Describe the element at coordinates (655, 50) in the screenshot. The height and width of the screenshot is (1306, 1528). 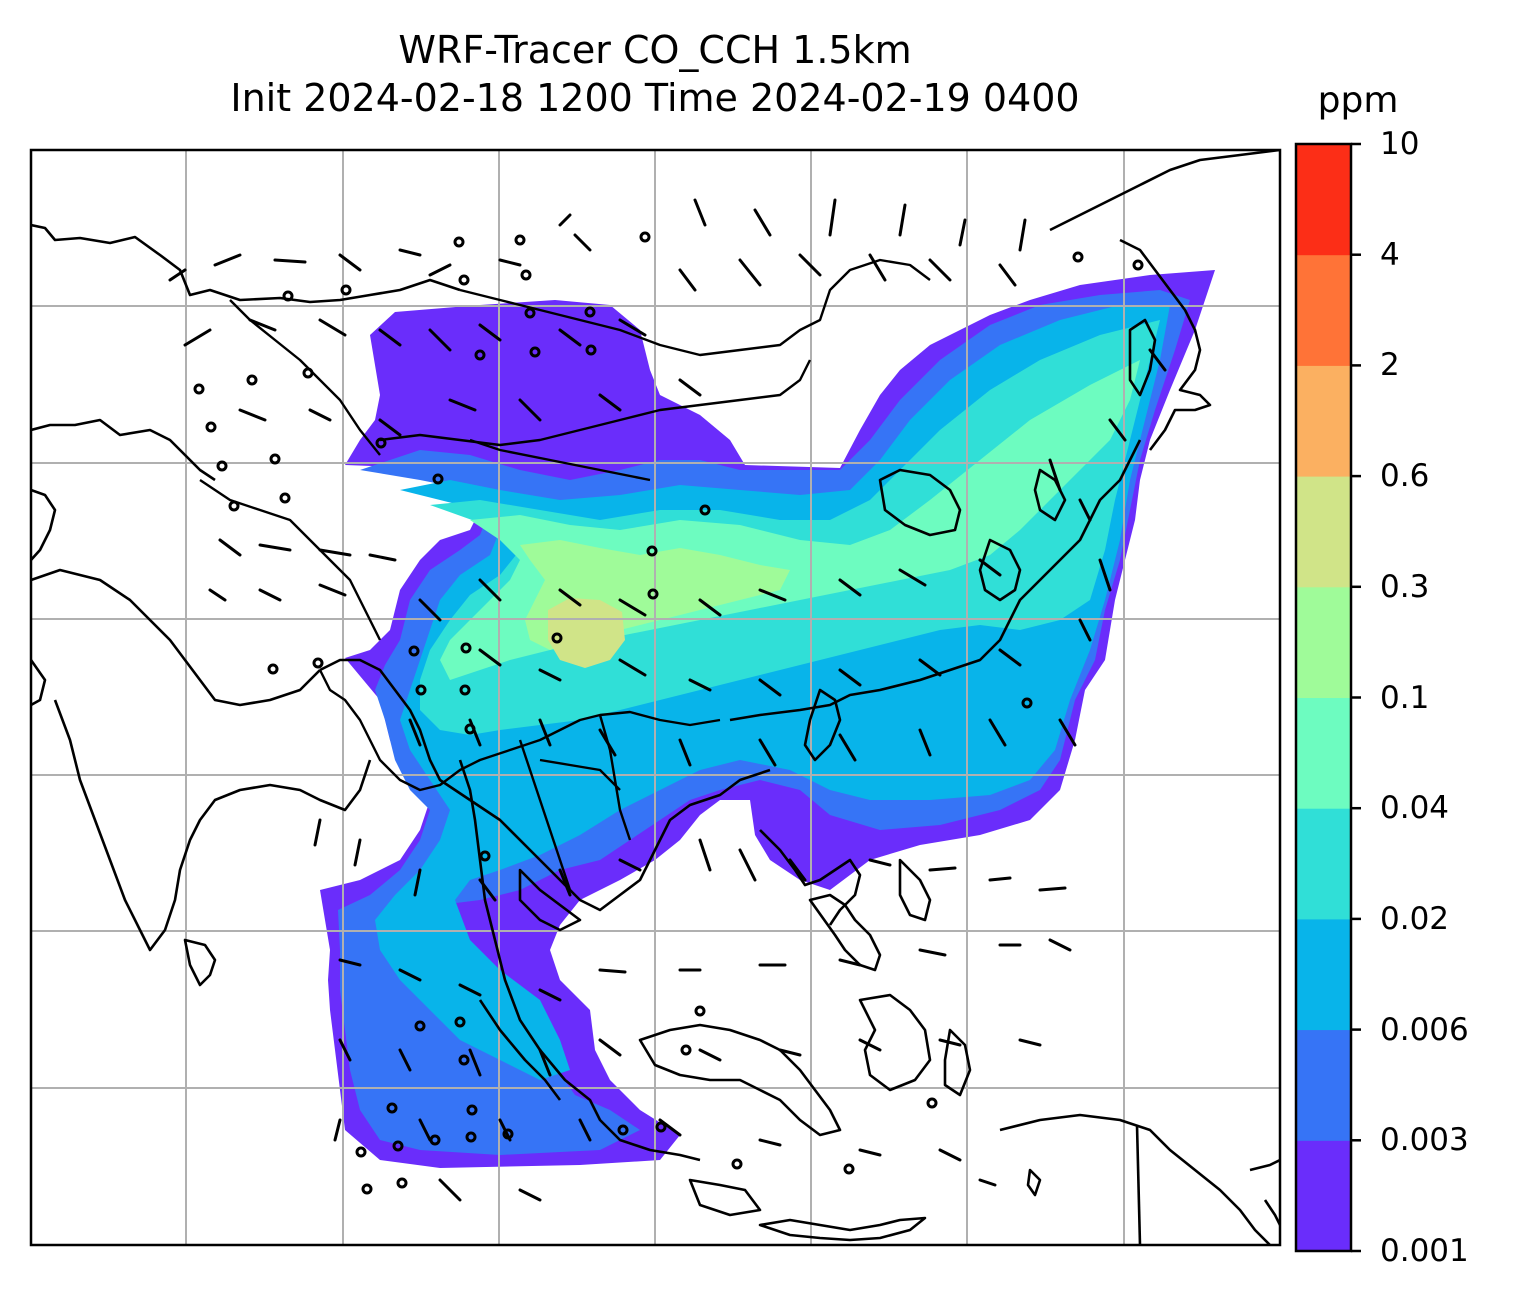
I see `title-line-1: WRF-Tracer CO_CCH 1.5km` at that location.